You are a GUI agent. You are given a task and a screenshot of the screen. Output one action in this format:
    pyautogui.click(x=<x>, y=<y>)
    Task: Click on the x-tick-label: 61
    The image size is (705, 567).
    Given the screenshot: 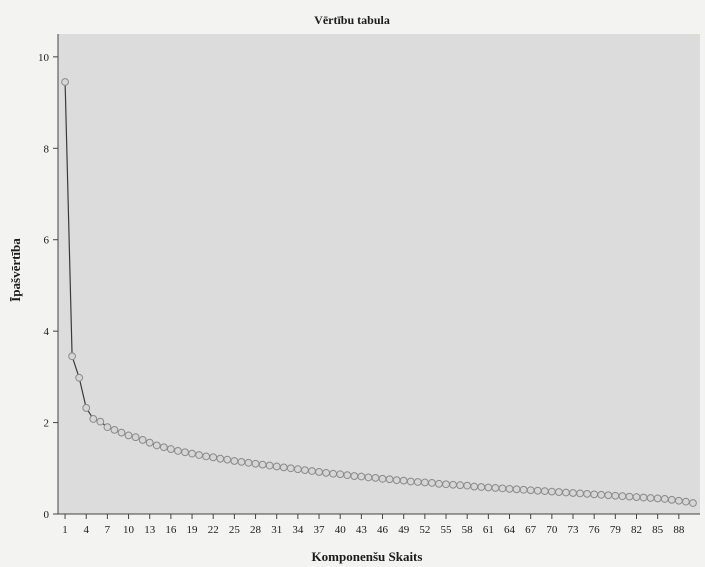 What is the action you would take?
    pyautogui.click(x=488, y=530)
    